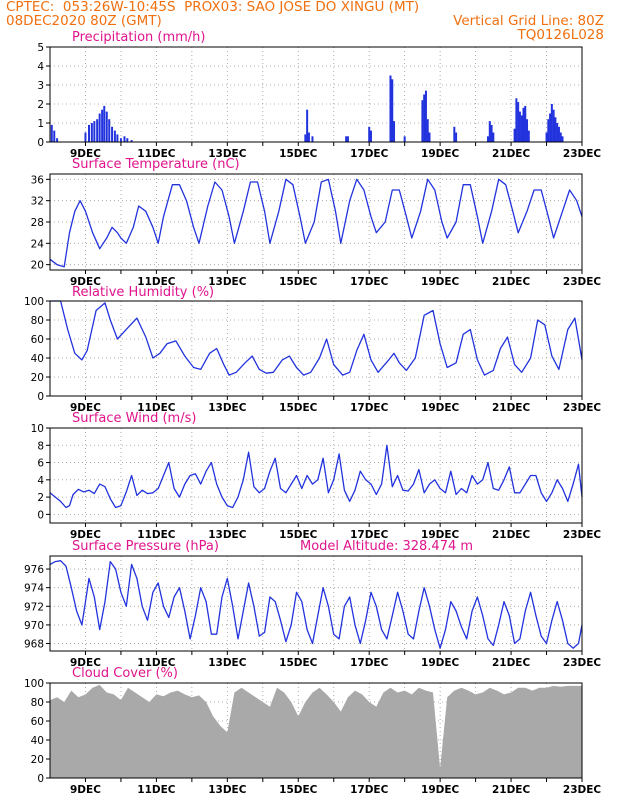  Describe the element at coordinates (138, 37) in the screenshot. I see `panel-title: Precipitation (mm/h)` at that location.